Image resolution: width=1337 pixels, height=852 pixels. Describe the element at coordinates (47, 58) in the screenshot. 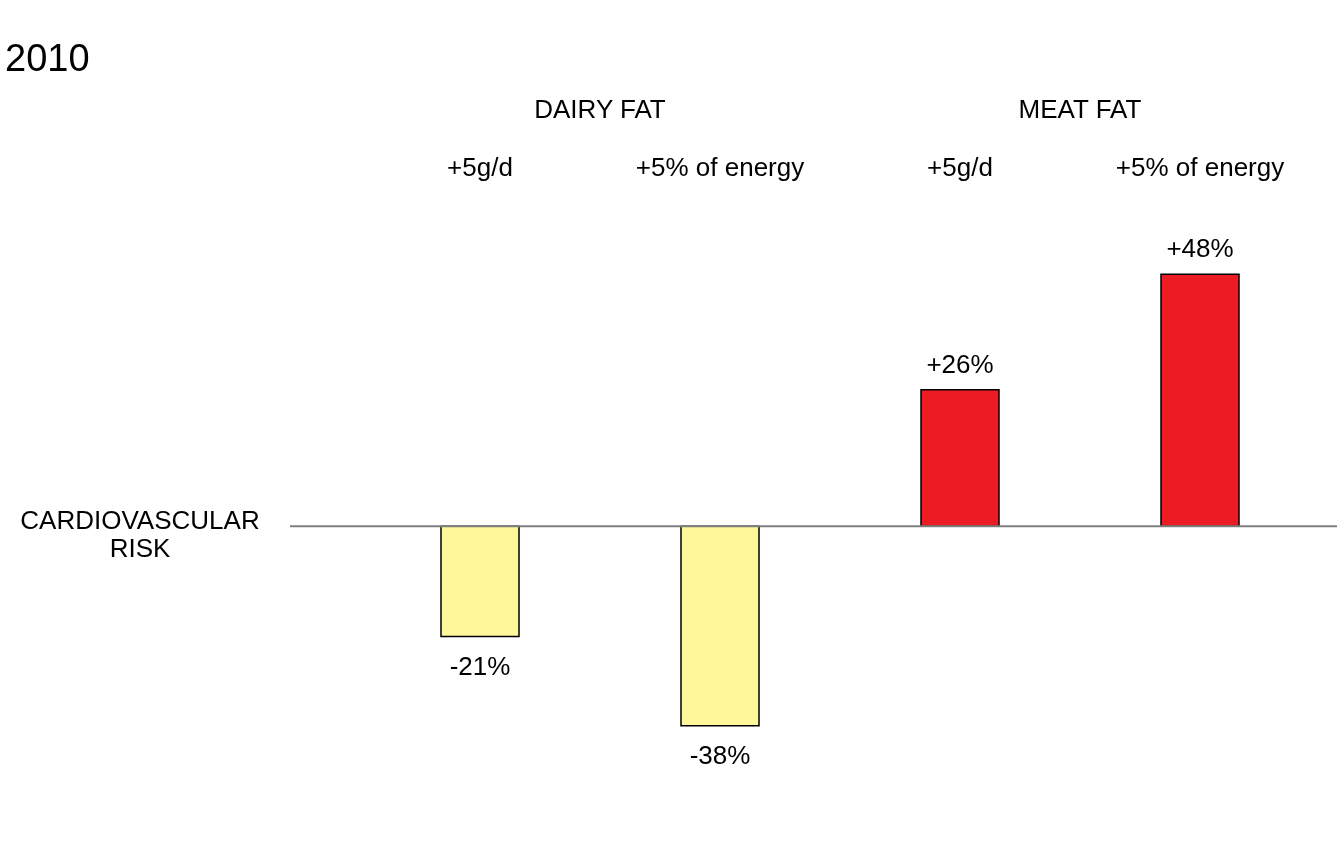

I see `chart-title: 2010` at that location.